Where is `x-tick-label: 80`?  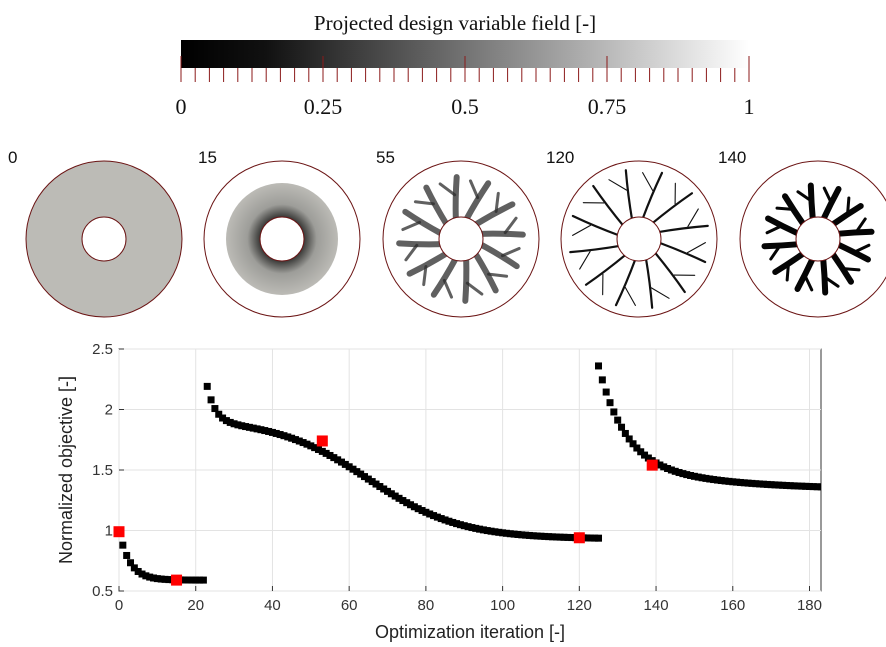
x-tick-label: 80 is located at coordinates (426, 605).